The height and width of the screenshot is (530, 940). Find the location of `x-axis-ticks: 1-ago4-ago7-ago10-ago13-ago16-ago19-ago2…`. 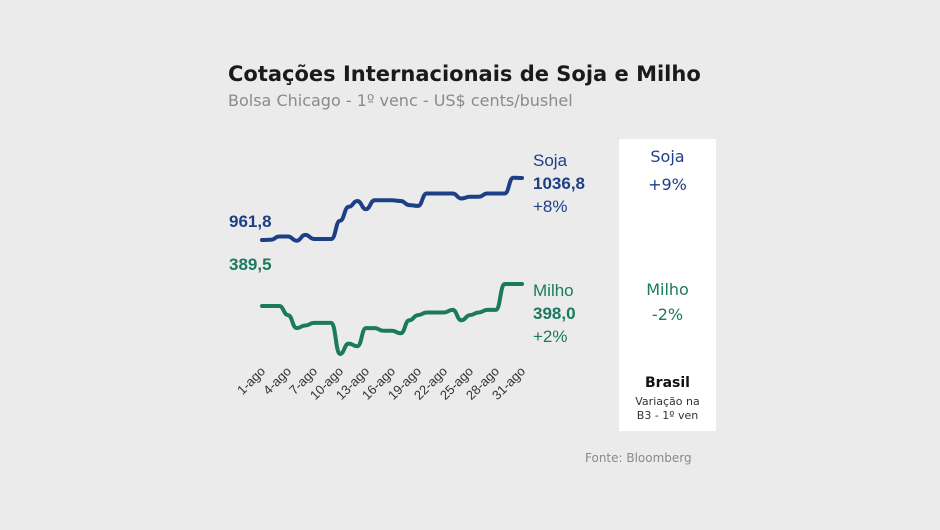

x-axis-ticks: 1-ago4-ago7-ago10-ago13-ago16-ago19-ago2… is located at coordinates (381, 383).